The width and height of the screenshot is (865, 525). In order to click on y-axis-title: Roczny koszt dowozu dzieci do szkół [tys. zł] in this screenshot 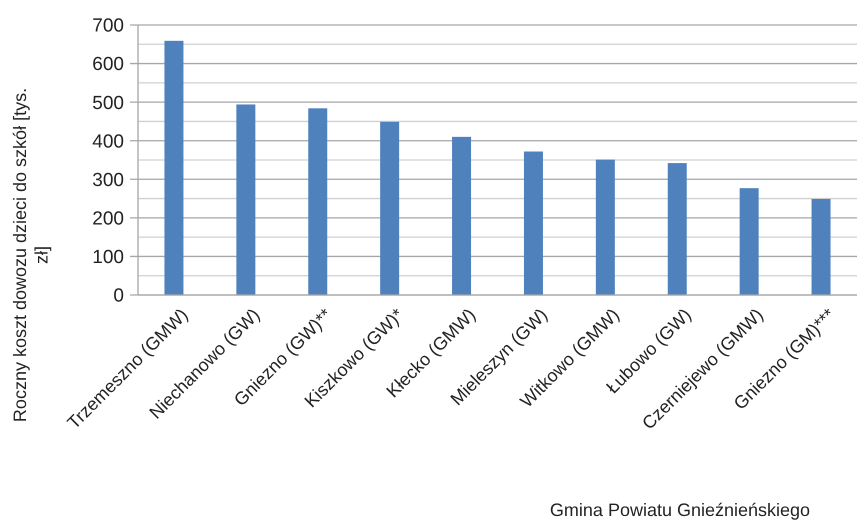, I will do `click(31, 255)`.